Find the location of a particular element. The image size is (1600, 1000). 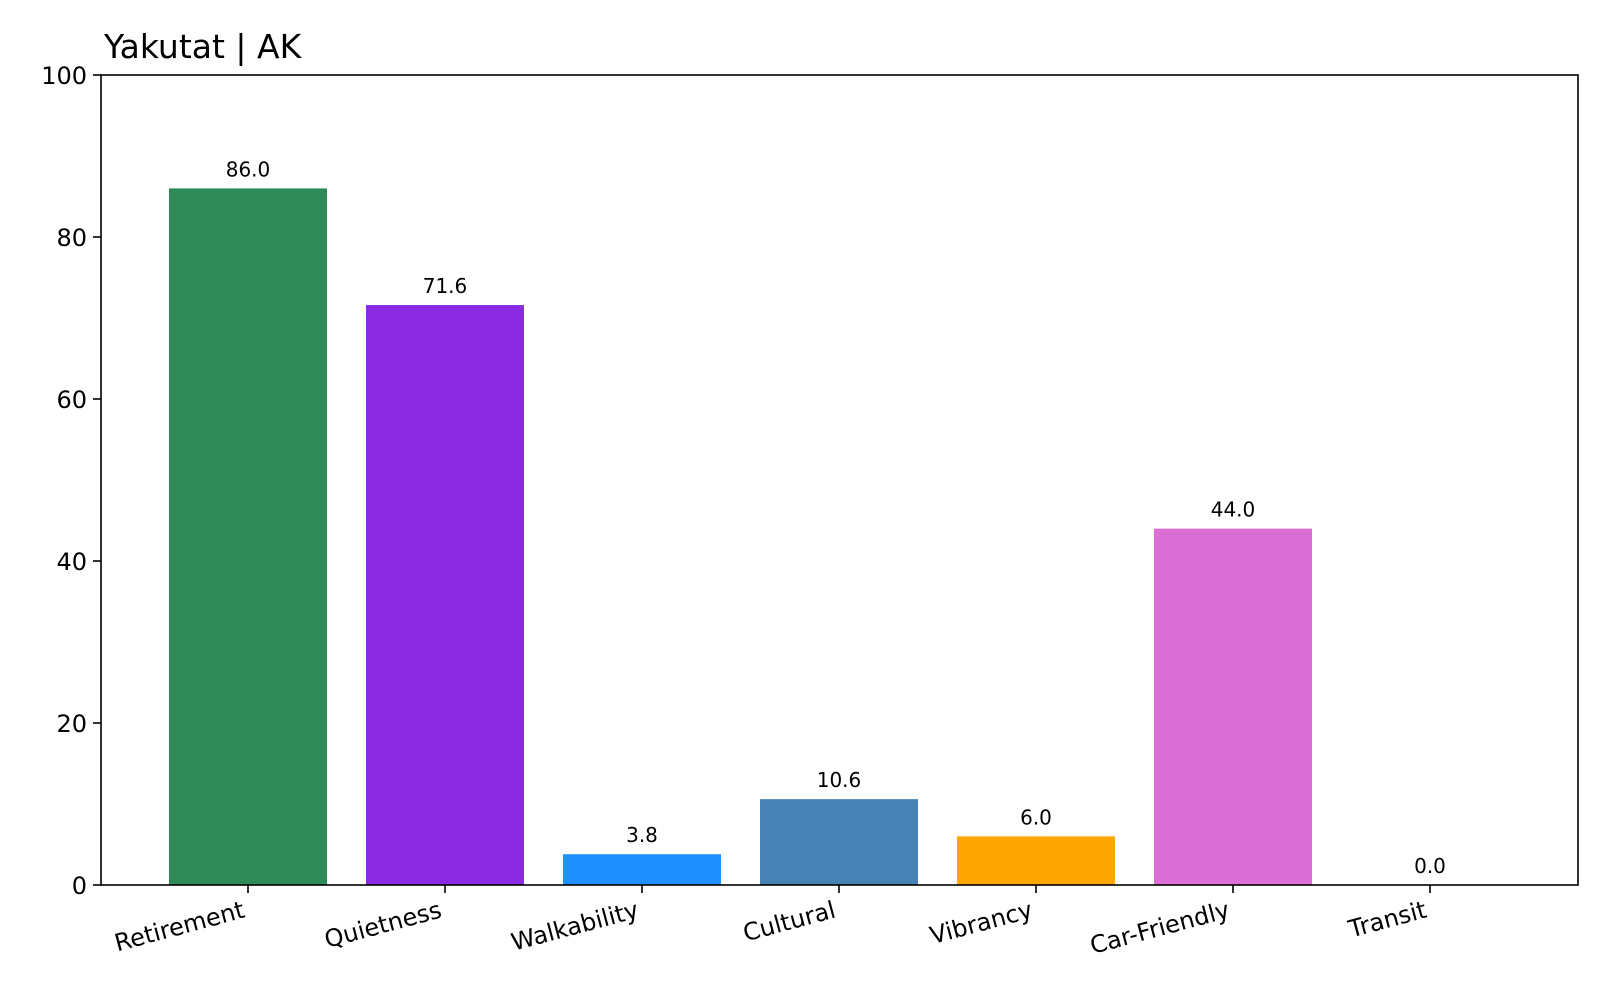

bar-walkability is located at coordinates (642, 869).